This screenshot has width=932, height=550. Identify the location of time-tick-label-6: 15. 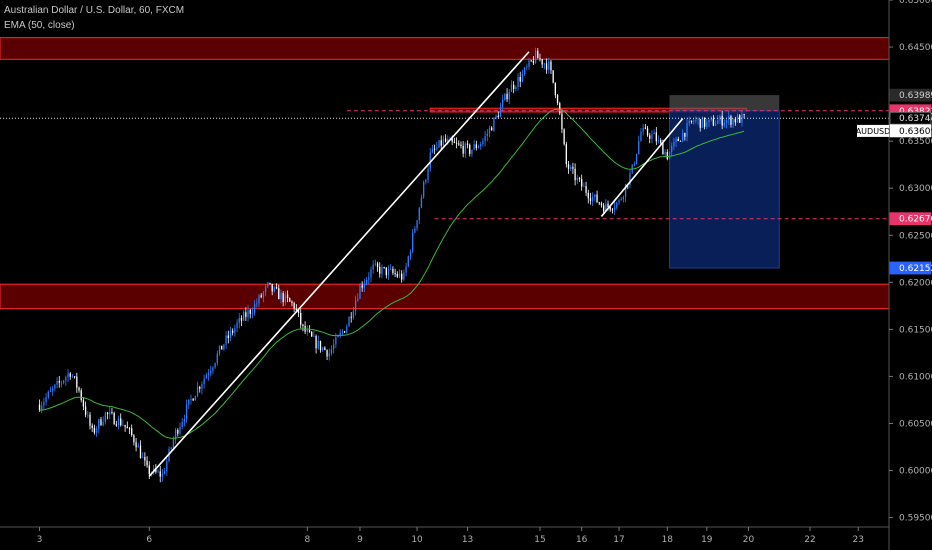
(539, 540).